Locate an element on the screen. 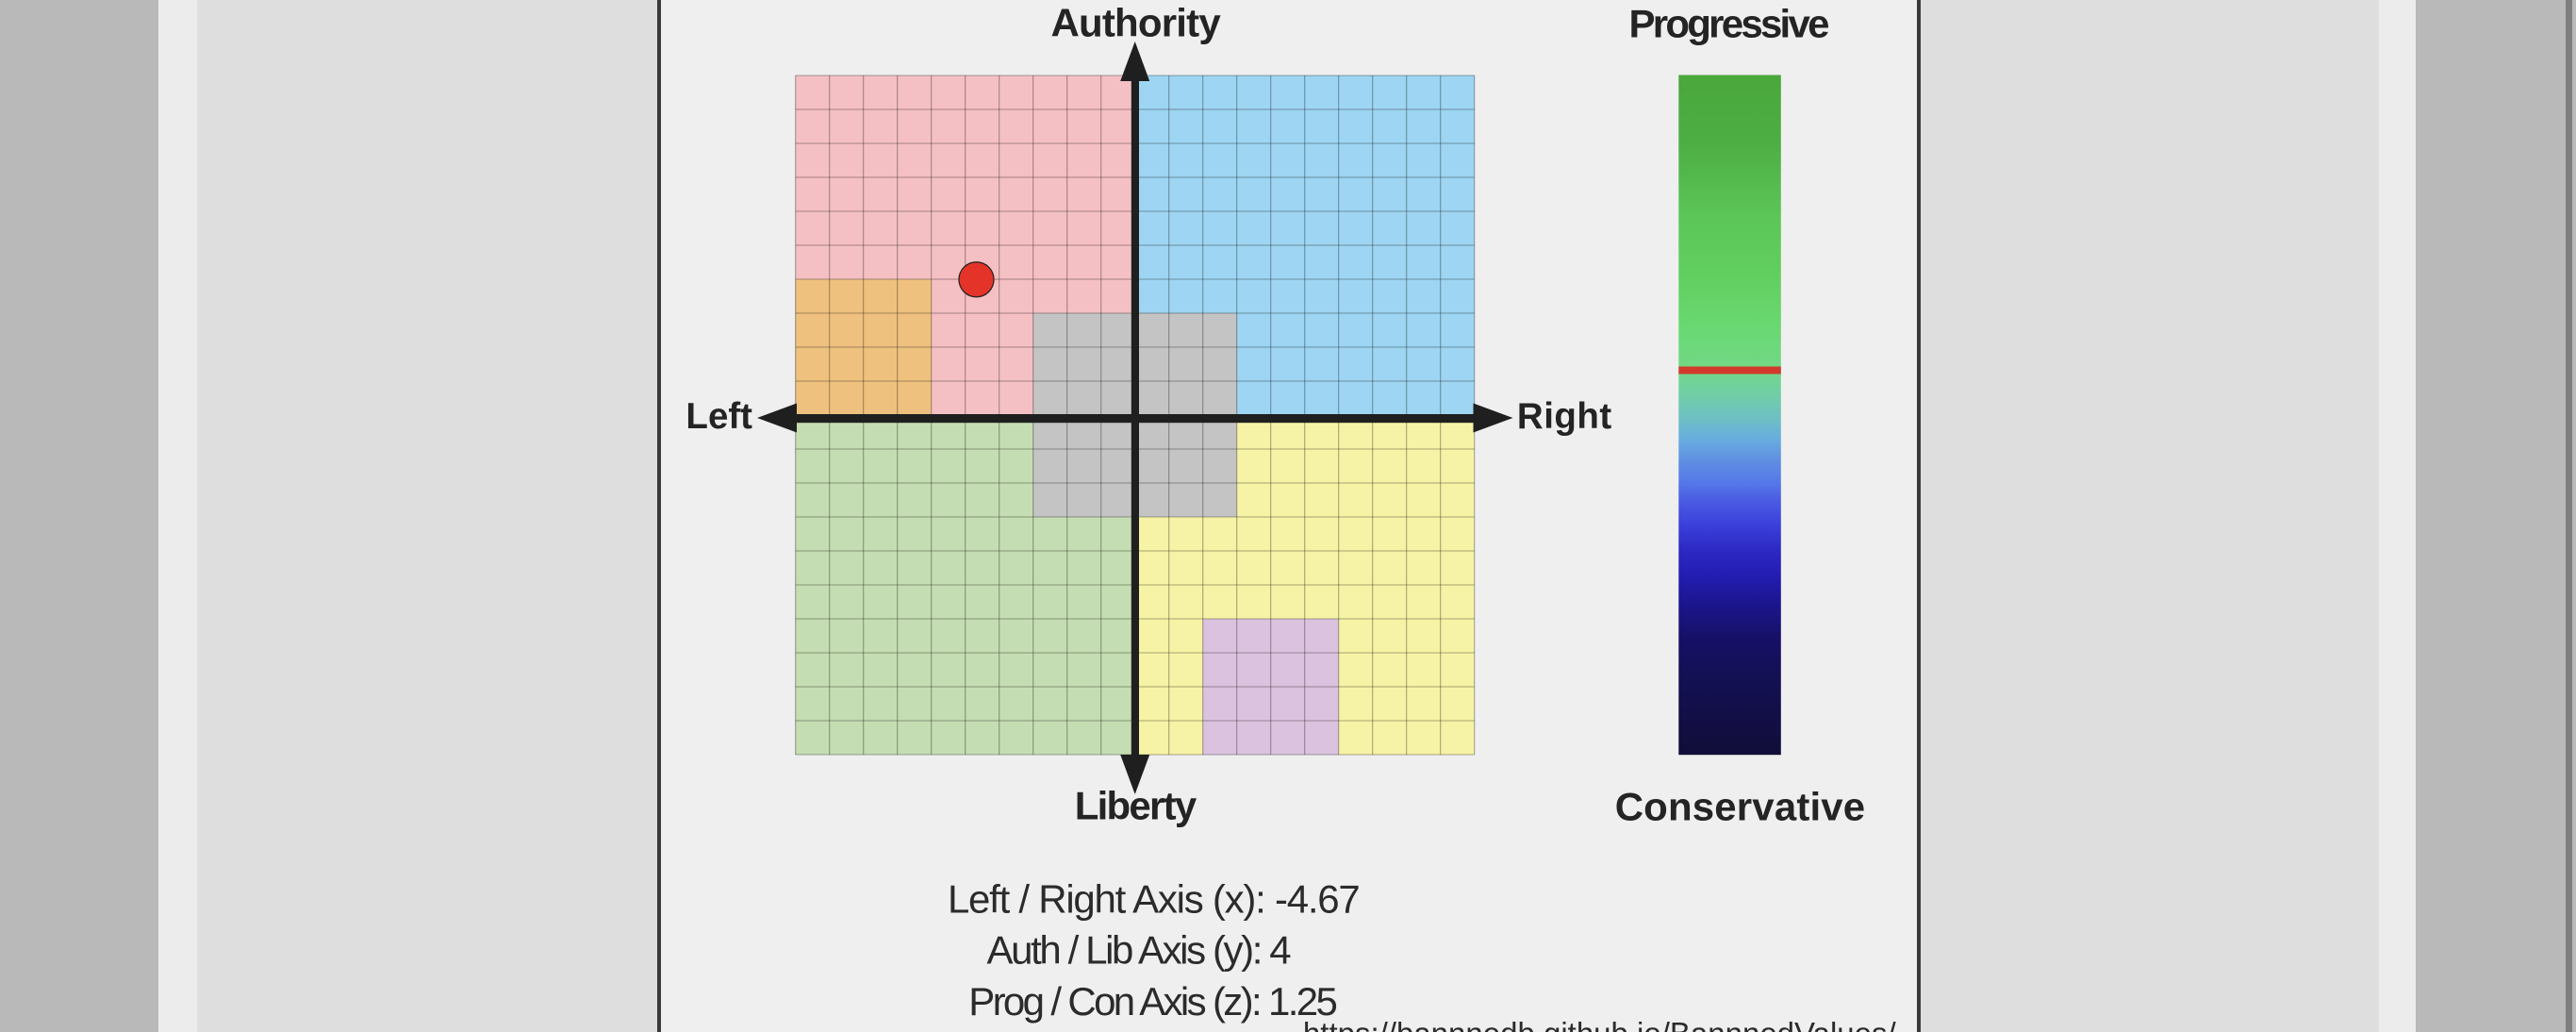 The width and height of the screenshot is (2576, 1032). svg-text: Prog / Con Axis (z): 1.25 is located at coordinates (1152, 1002).